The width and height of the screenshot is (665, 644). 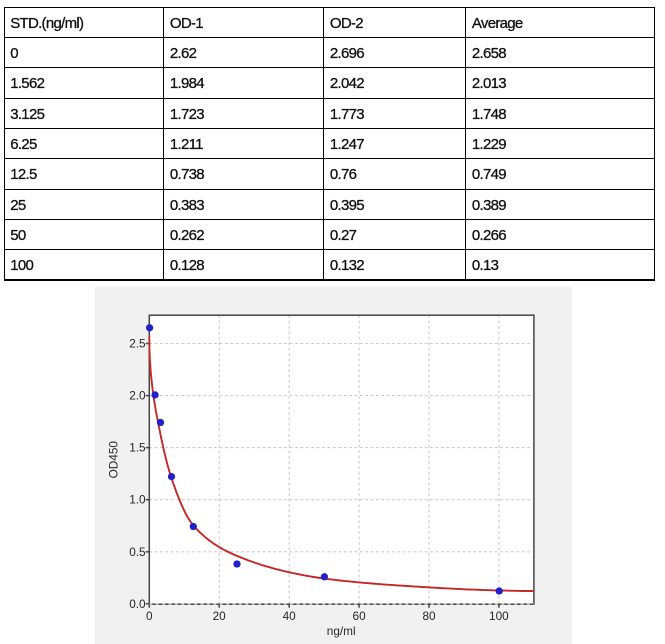 I want to click on svg-text: 2.5, so click(x=137, y=344).